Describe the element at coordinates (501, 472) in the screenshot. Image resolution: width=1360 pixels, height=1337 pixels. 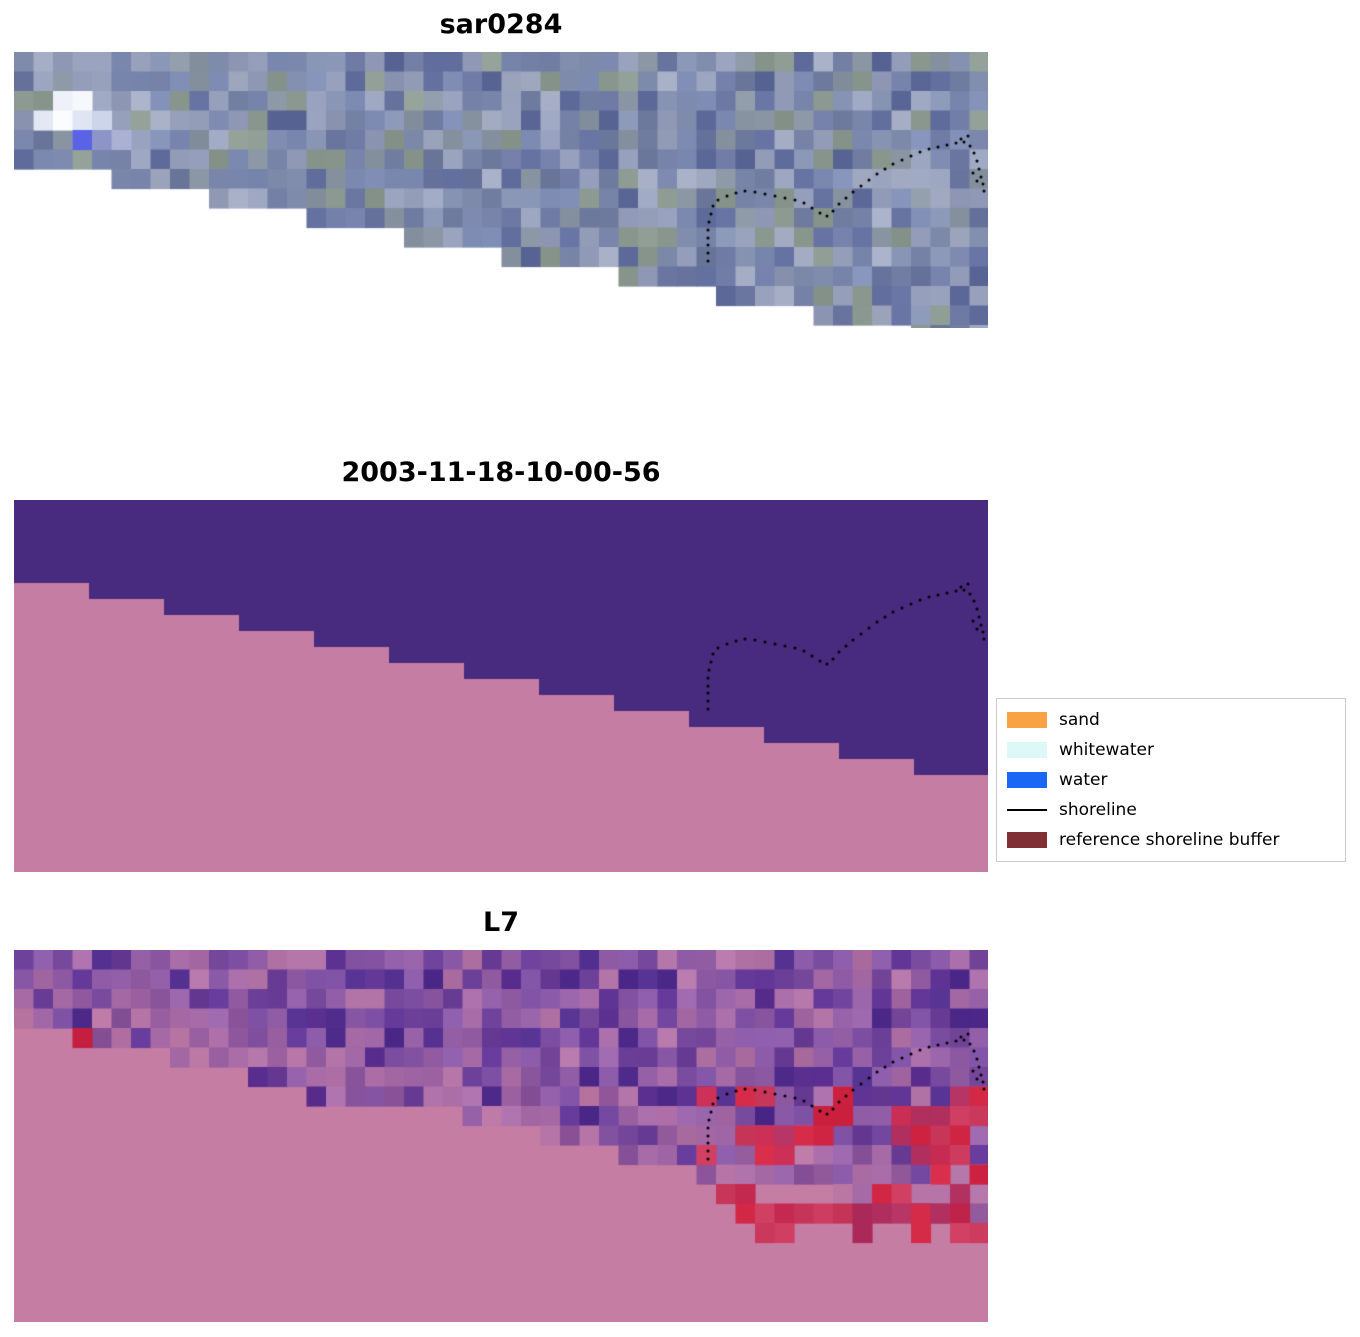
I see `panel-title-classified: 2003-11-18-10-00-56` at that location.